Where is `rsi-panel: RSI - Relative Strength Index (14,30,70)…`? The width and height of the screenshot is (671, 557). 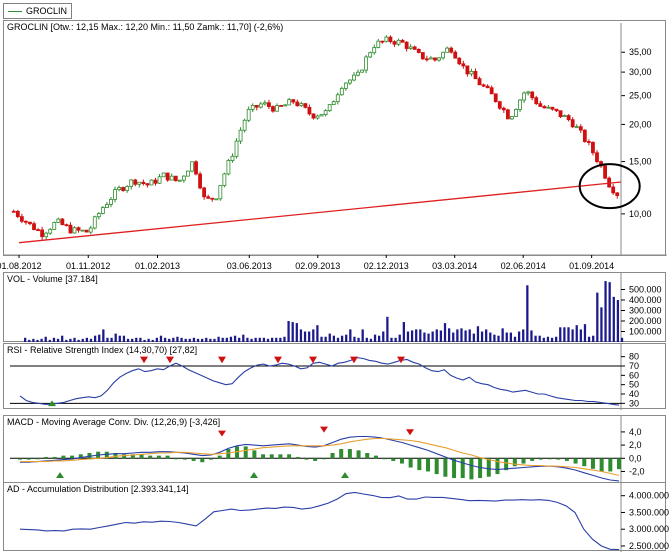
rsi-panel: RSI - Relative Strength Index (14,30,70)… is located at coordinates (334, 376).